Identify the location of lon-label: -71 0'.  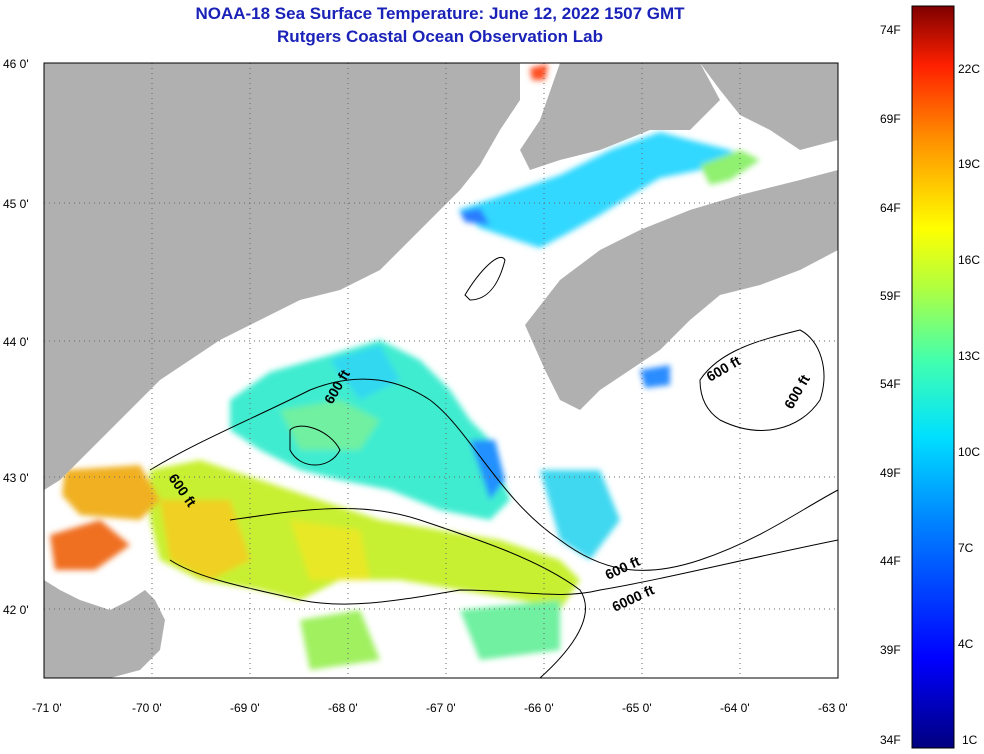
(47, 708).